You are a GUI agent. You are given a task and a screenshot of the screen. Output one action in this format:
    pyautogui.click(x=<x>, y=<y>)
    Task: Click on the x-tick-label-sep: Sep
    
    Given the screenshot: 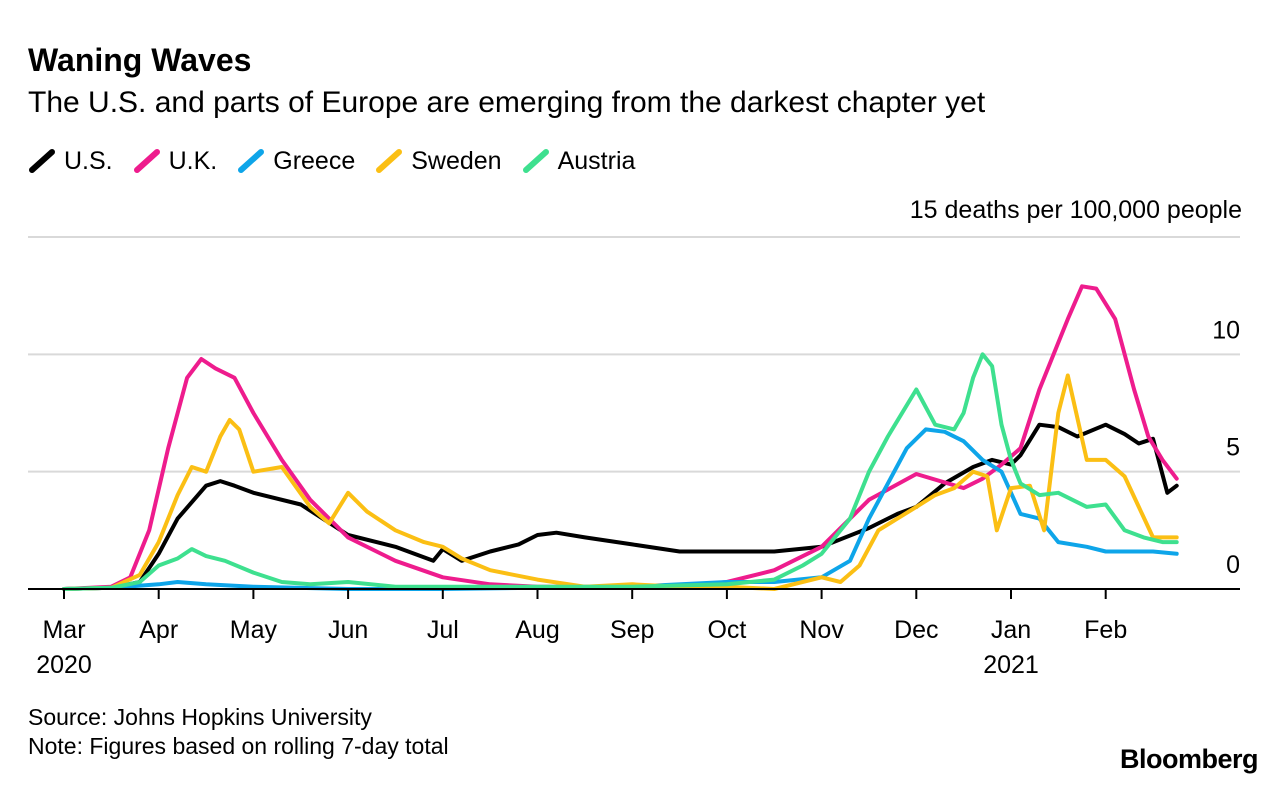 What is the action you would take?
    pyautogui.click(x=632, y=630)
    